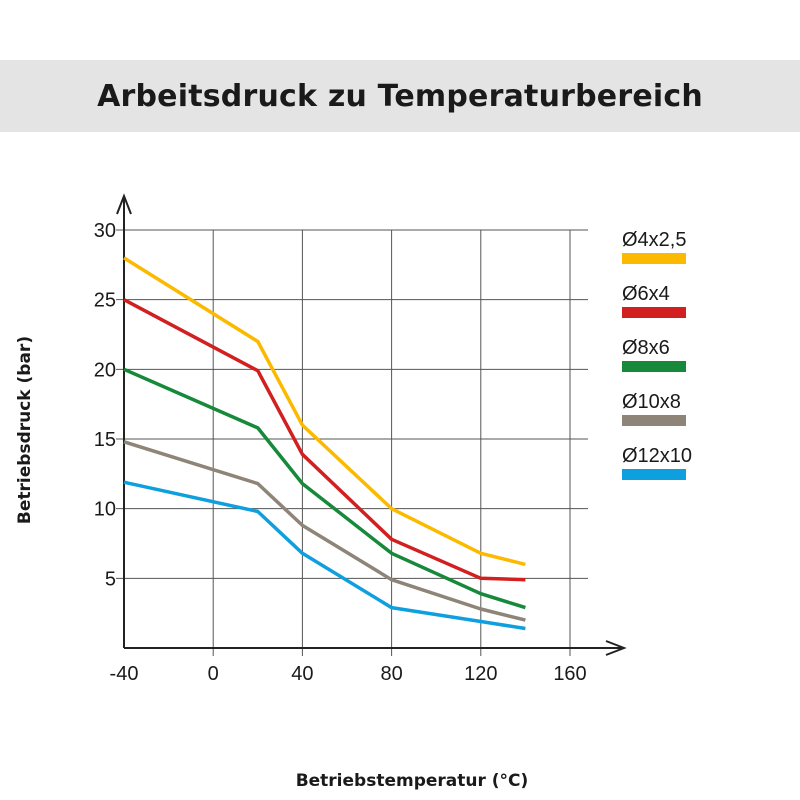 The height and width of the screenshot is (800, 800). What do you see at coordinates (657, 456) in the screenshot?
I see `legend-label-4: Ø12x10` at bounding box center [657, 456].